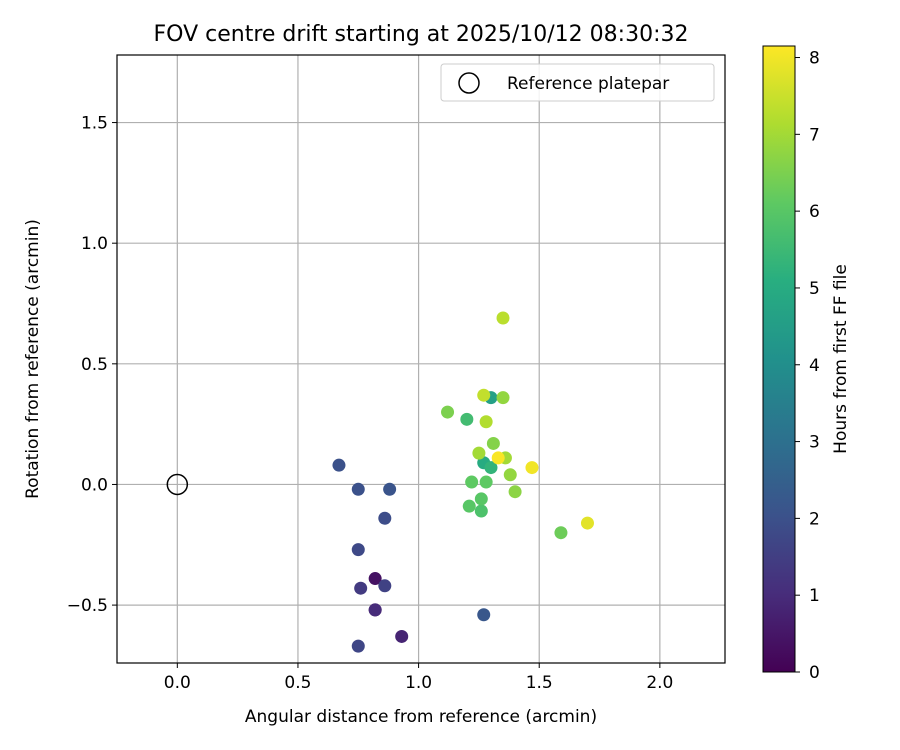  I want to click on colorbar-tick-label: 8, so click(814, 59).